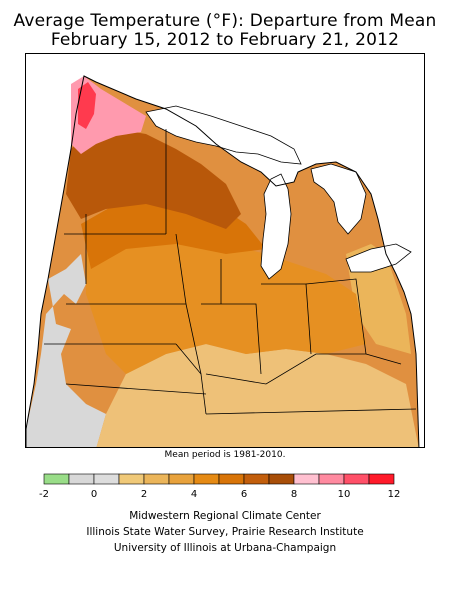 The image size is (450, 600). Describe the element at coordinates (220, 486) in the screenshot. I see `color-legend: -2 0 2 4 6 8 10 12` at that location.